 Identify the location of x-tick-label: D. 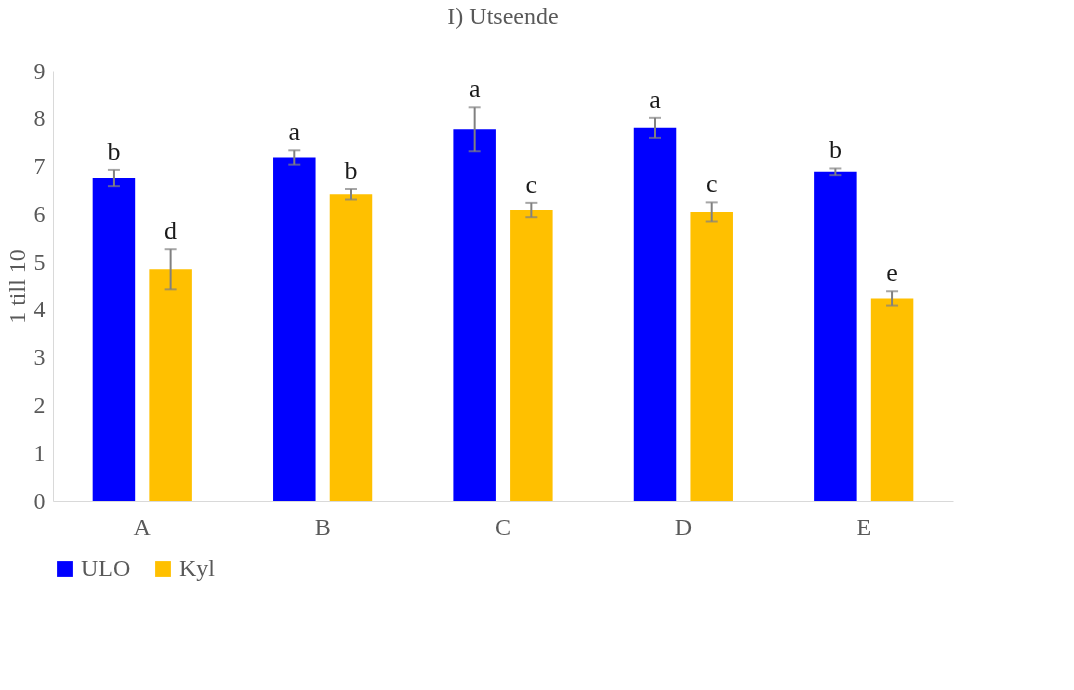
(683, 526).